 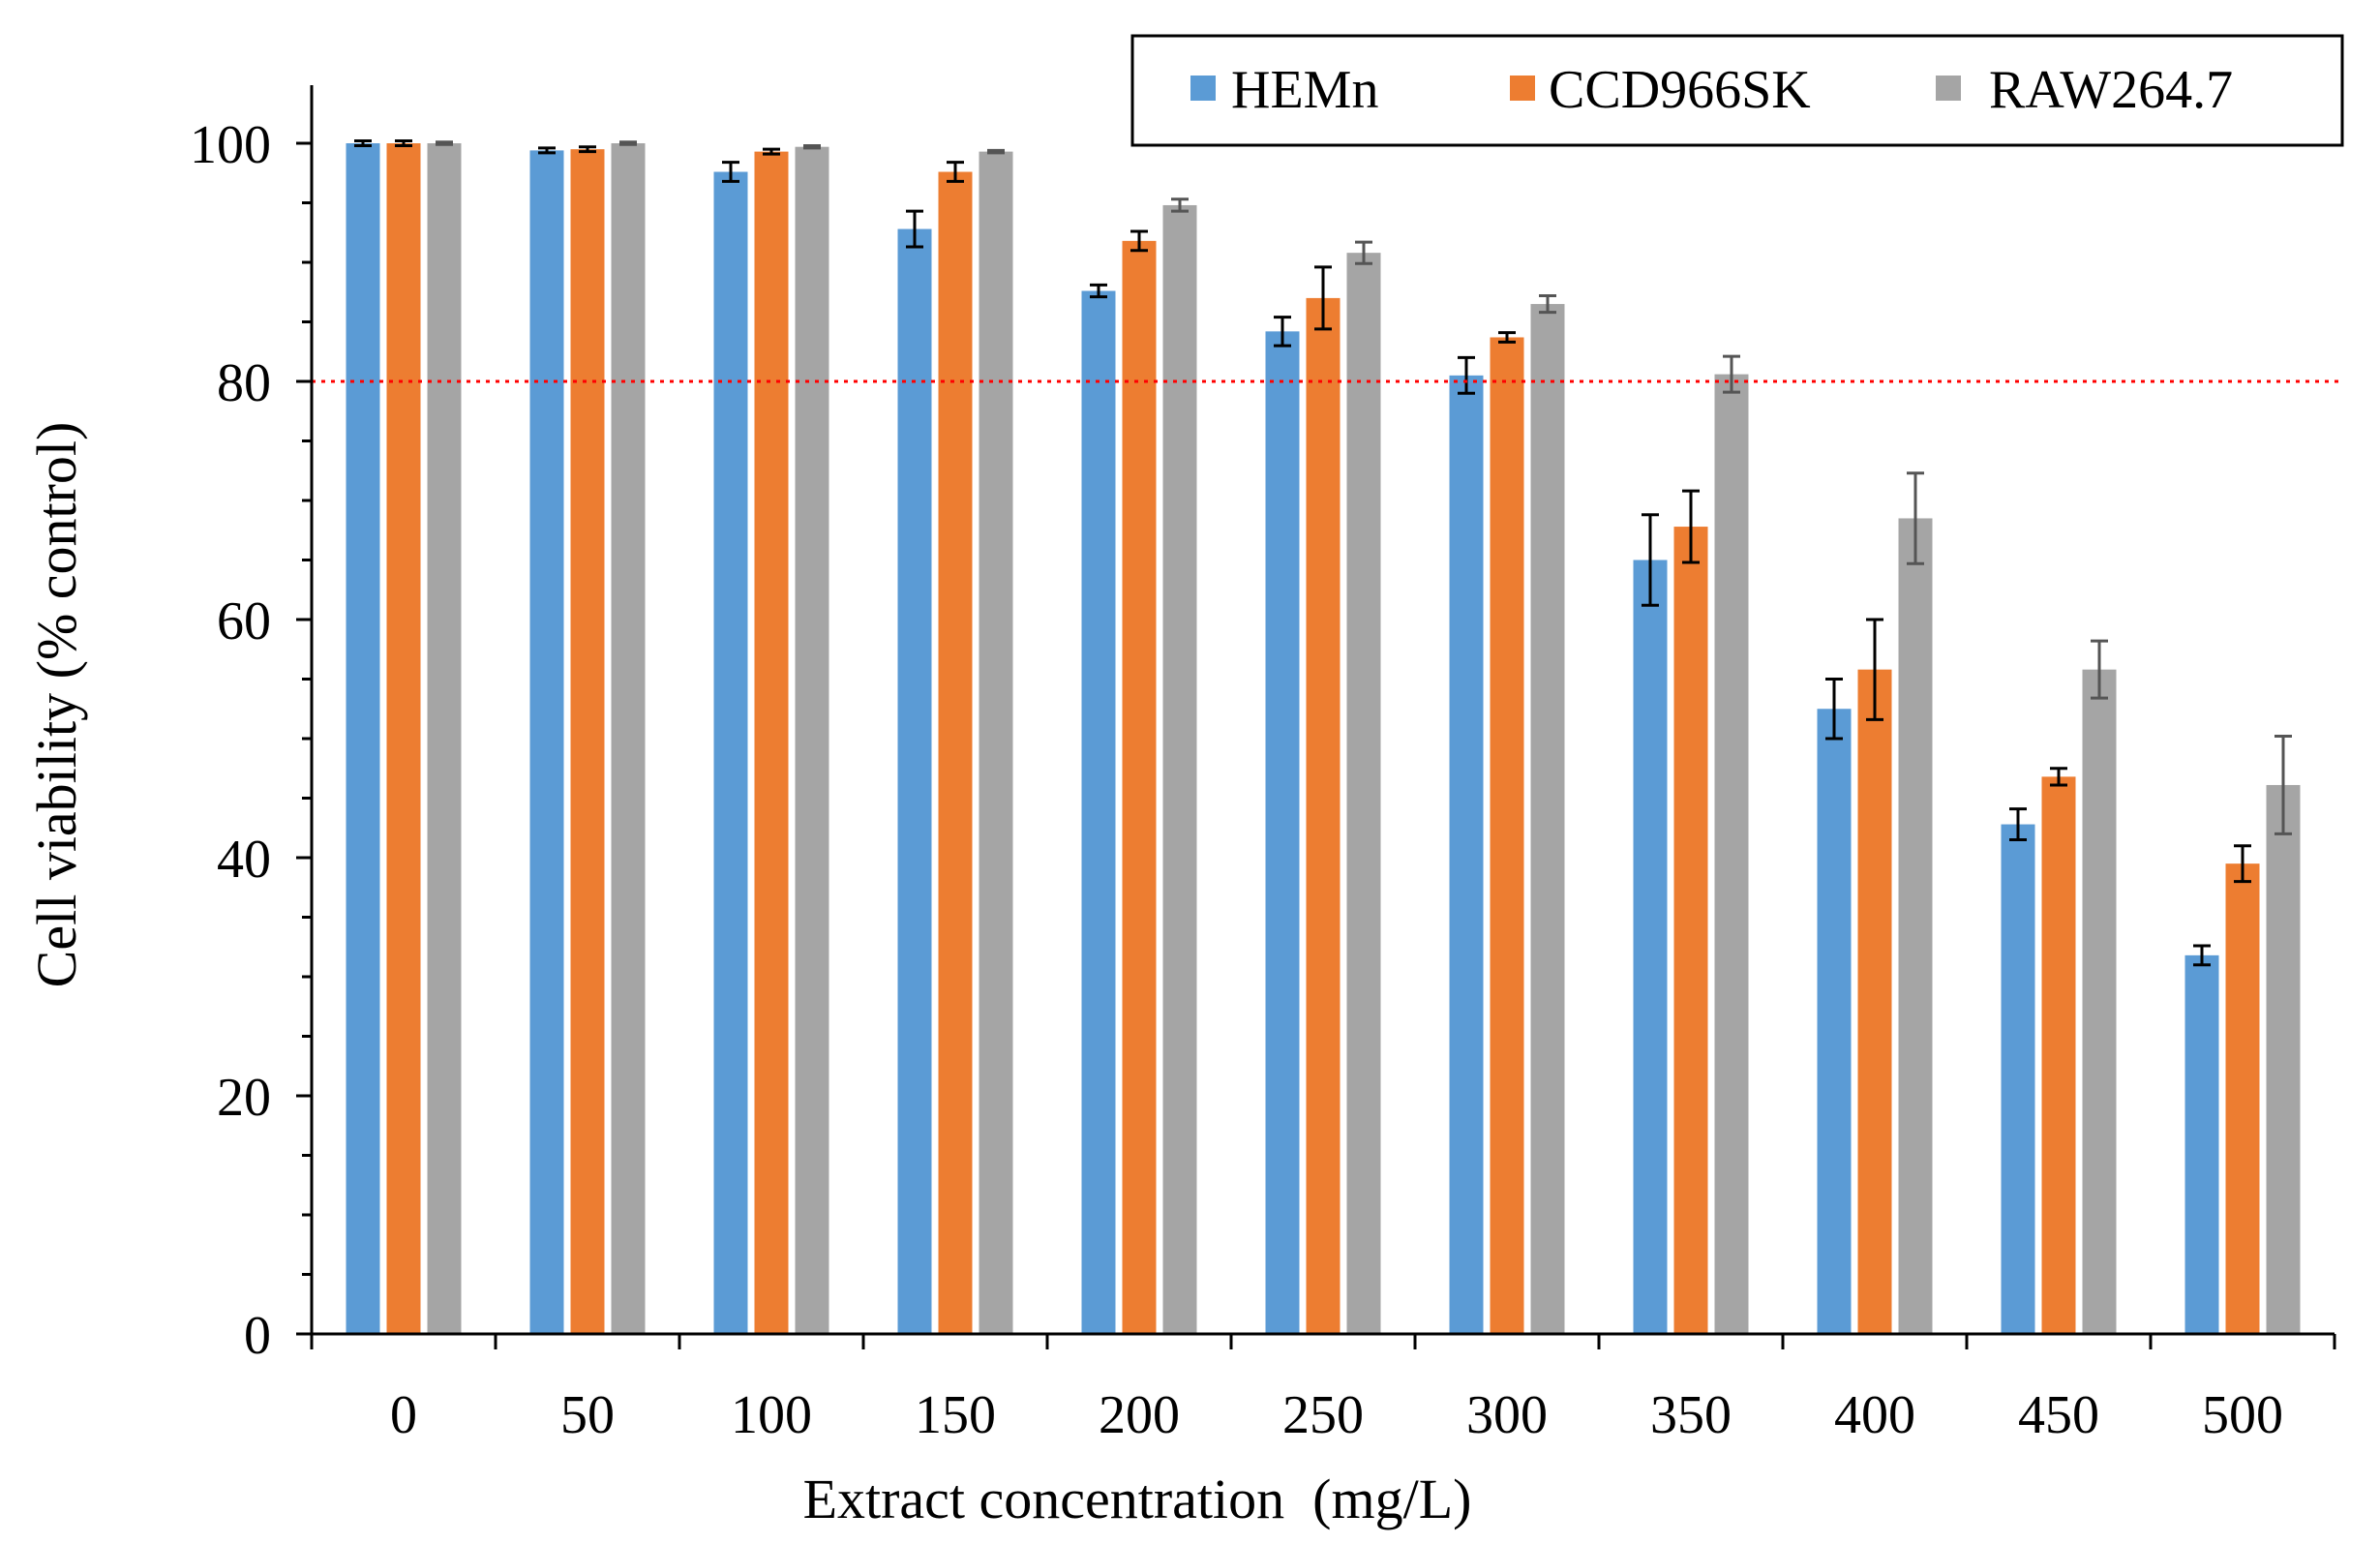 I want to click on y-tick-label-20: 20, so click(x=244, y=1098).